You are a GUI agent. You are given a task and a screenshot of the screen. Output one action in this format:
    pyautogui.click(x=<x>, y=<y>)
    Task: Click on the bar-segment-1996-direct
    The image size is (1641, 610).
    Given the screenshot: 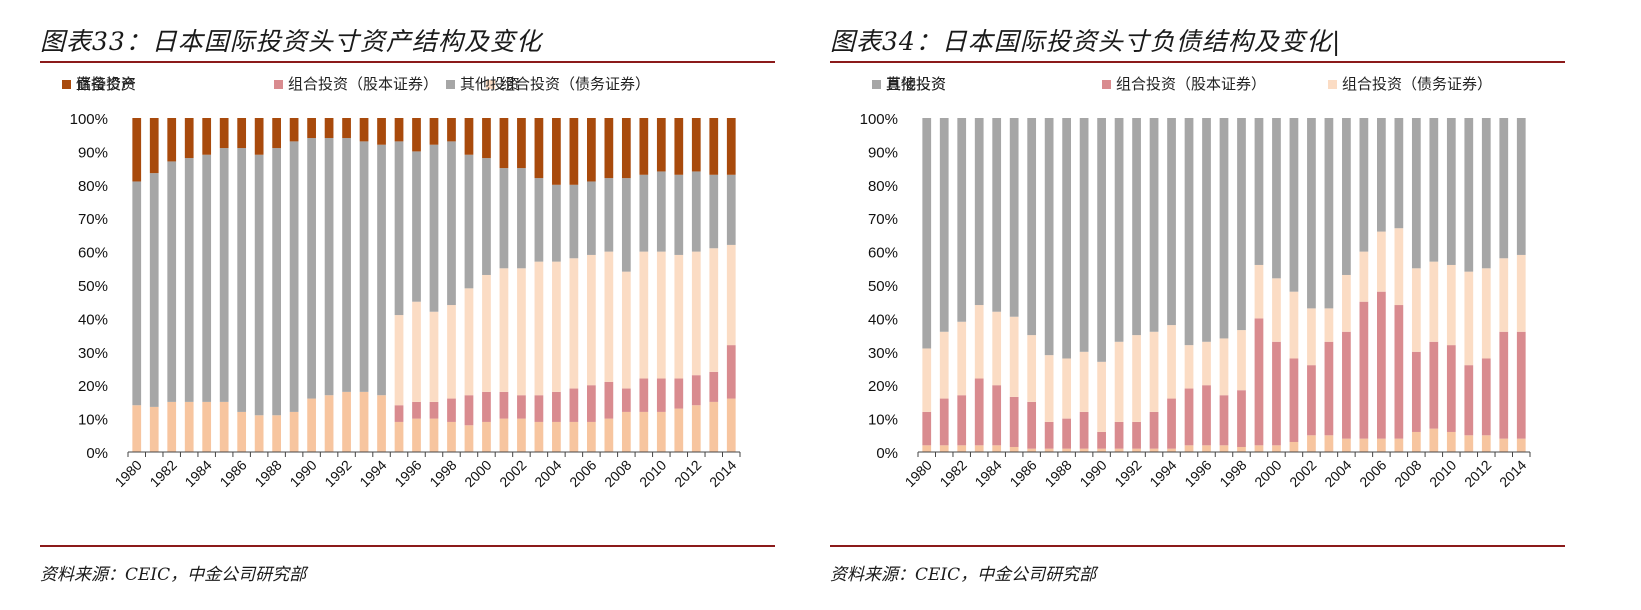 What is the action you would take?
    pyautogui.click(x=1206, y=448)
    